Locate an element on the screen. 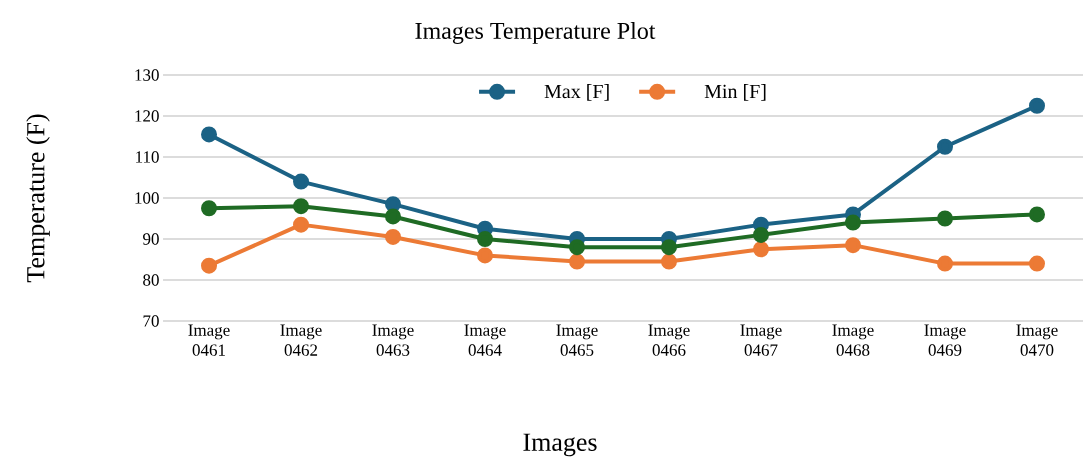  y-tick-label: 100 is located at coordinates (147, 198).